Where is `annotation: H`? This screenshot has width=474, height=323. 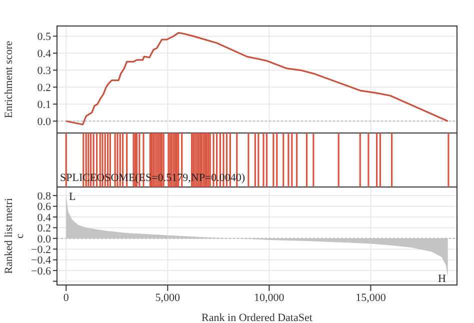
annotation: H is located at coordinates (442, 279).